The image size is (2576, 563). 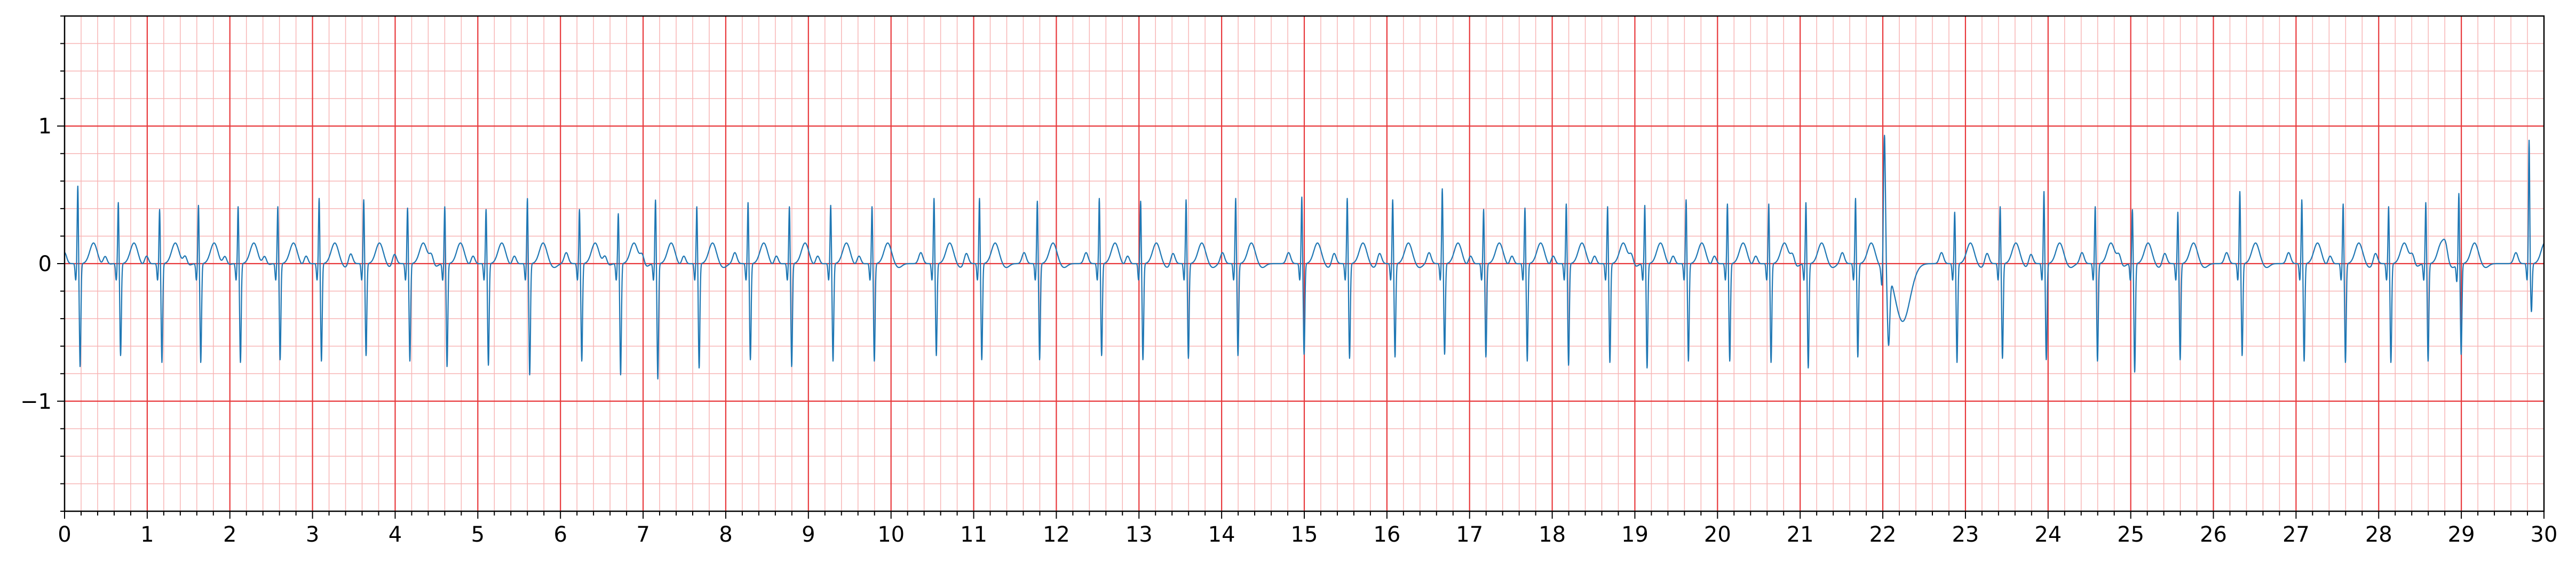 What do you see at coordinates (725, 534) in the screenshot?
I see `x-tick-label: 8` at bounding box center [725, 534].